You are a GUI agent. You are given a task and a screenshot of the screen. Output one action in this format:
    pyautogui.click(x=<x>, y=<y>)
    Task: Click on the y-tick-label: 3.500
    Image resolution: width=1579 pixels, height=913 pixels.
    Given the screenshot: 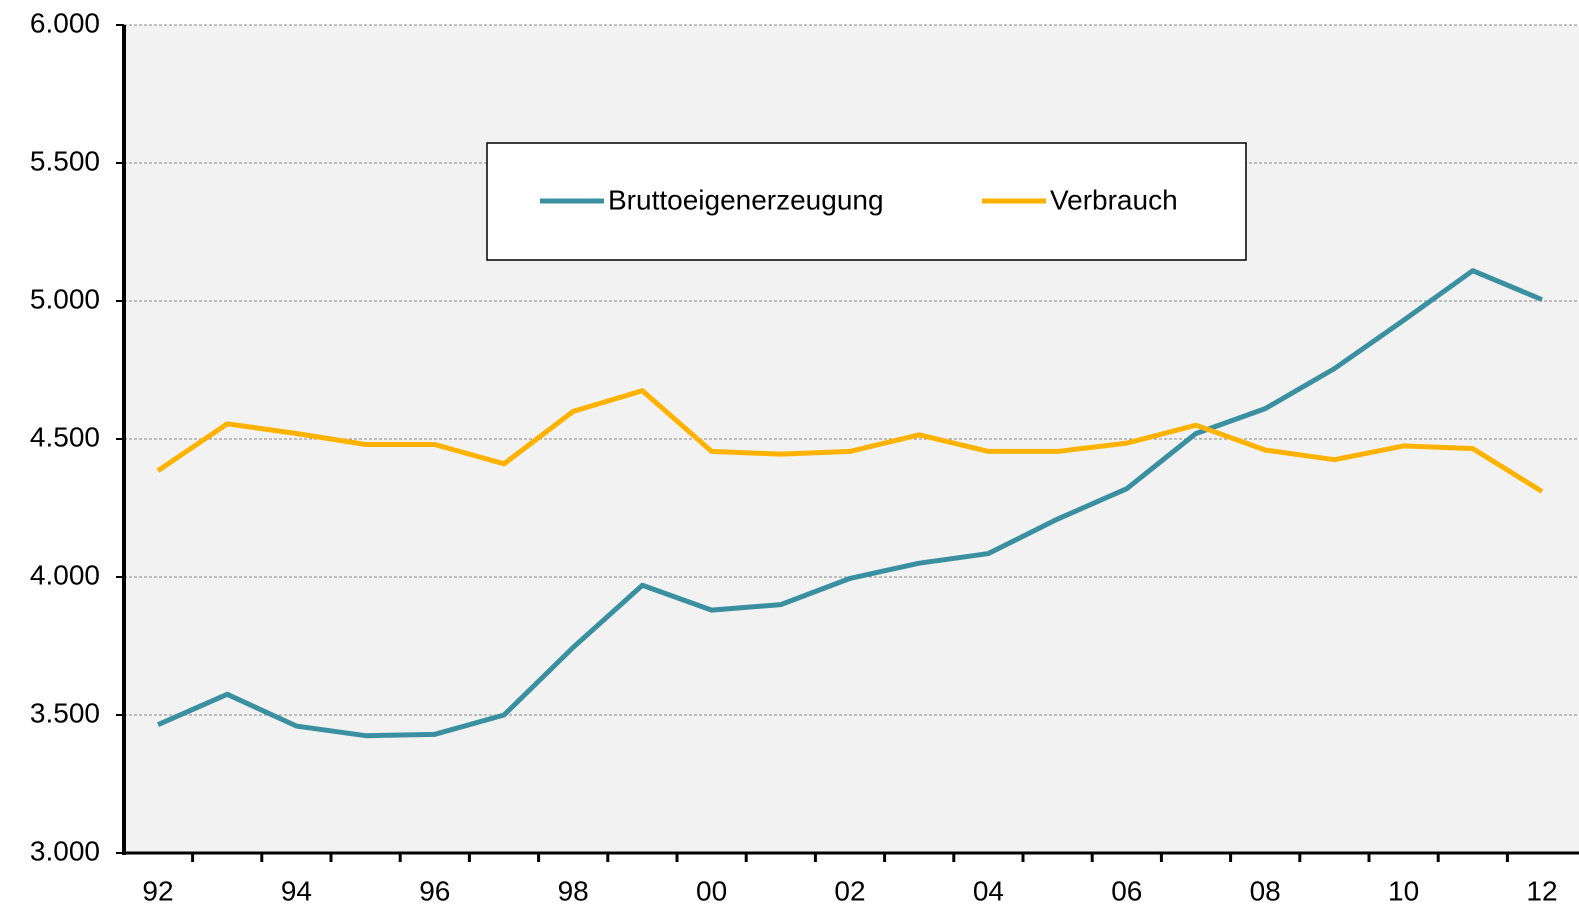 What is the action you would take?
    pyautogui.click(x=65, y=712)
    